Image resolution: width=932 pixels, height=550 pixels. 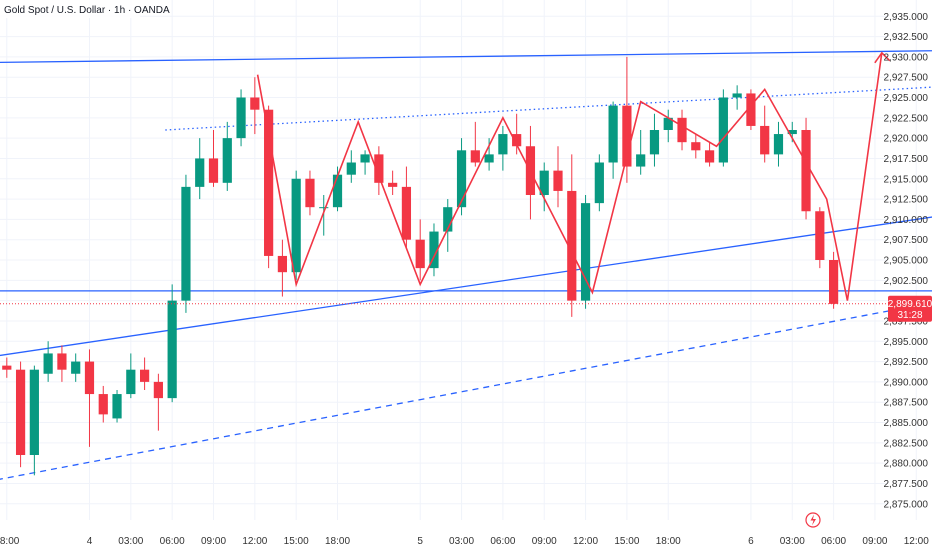 What do you see at coordinates (548, 108) in the screenshot?
I see `upper-dotted-trendline` at bounding box center [548, 108].